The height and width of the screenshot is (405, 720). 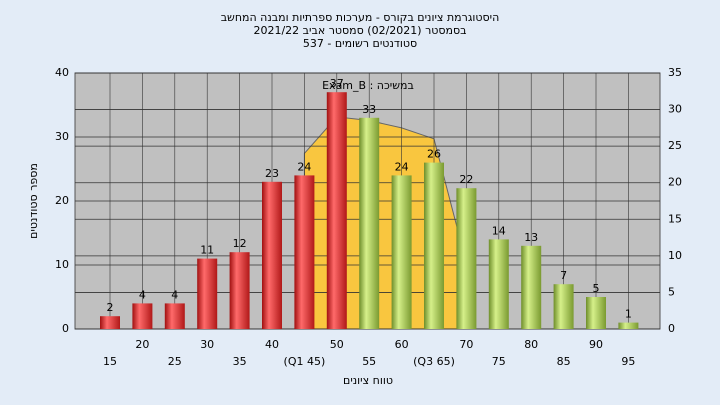 I want to click on data-label: 33, so click(x=369, y=109).